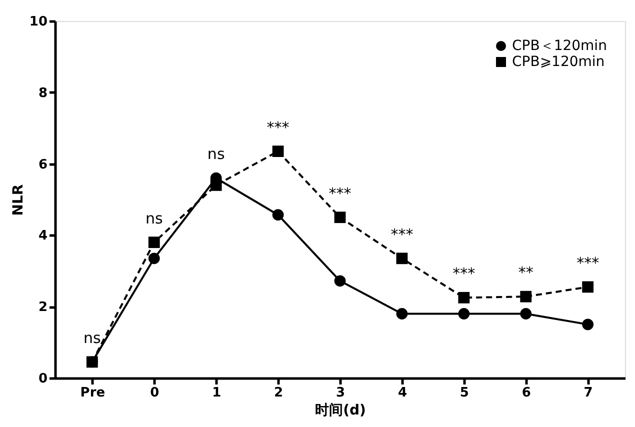 The width and height of the screenshot is (635, 427). Describe the element at coordinates (43, 308) in the screenshot. I see `y-tick-label: 2` at that location.